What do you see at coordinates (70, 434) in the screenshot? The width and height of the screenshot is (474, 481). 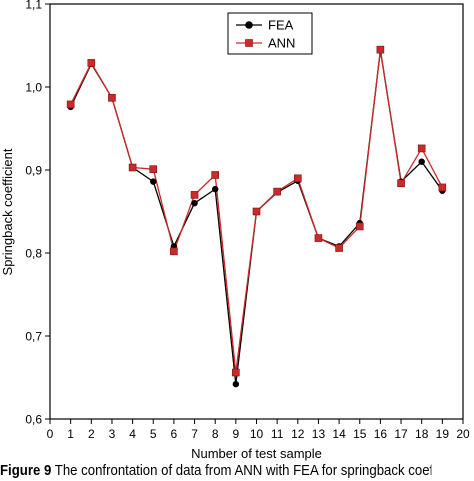 I see `x-tick-label: 1` at bounding box center [70, 434].